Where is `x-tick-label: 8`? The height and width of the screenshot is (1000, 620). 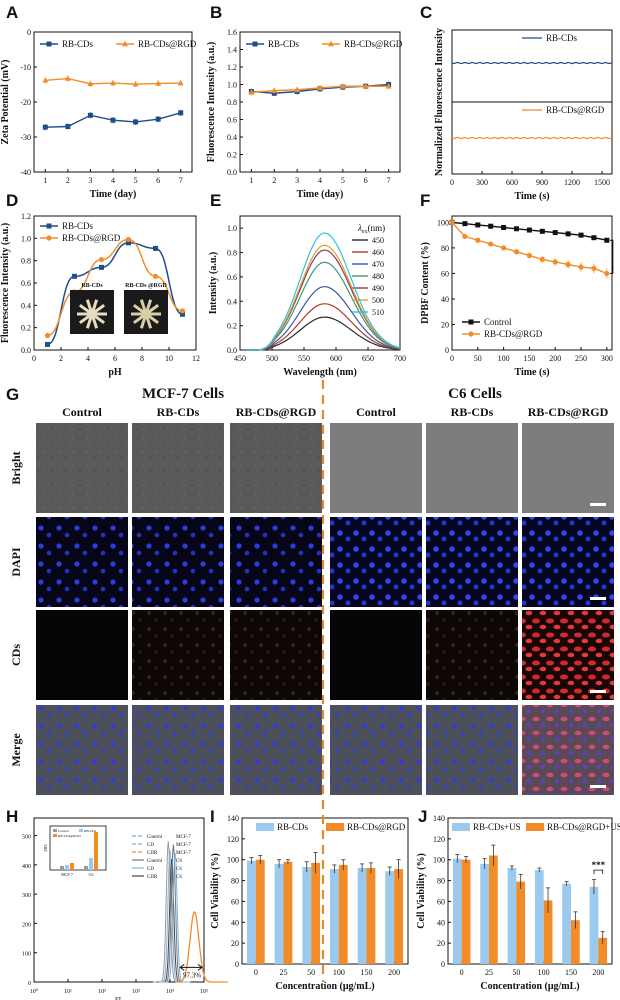 x-tick-label: 8 is located at coordinates (142, 358).